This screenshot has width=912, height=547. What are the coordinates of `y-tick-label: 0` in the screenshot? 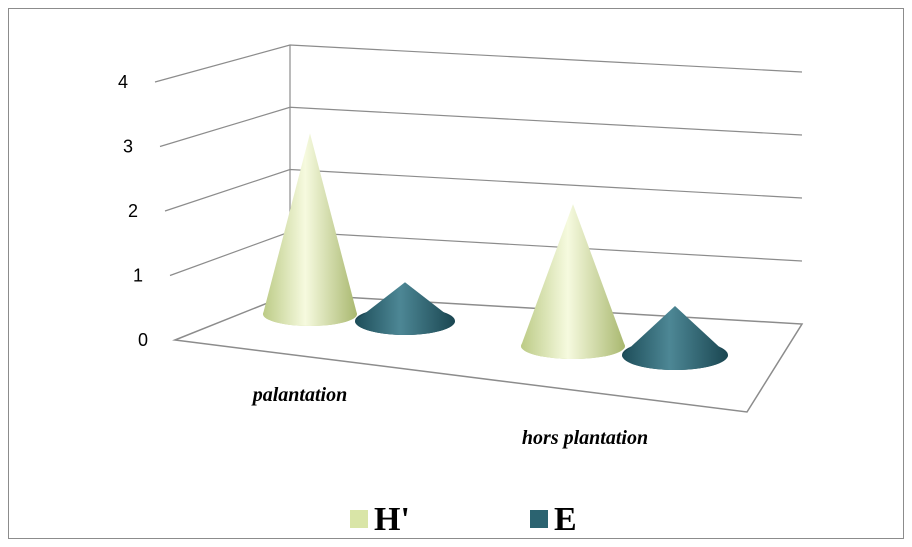 It's located at (143, 340).